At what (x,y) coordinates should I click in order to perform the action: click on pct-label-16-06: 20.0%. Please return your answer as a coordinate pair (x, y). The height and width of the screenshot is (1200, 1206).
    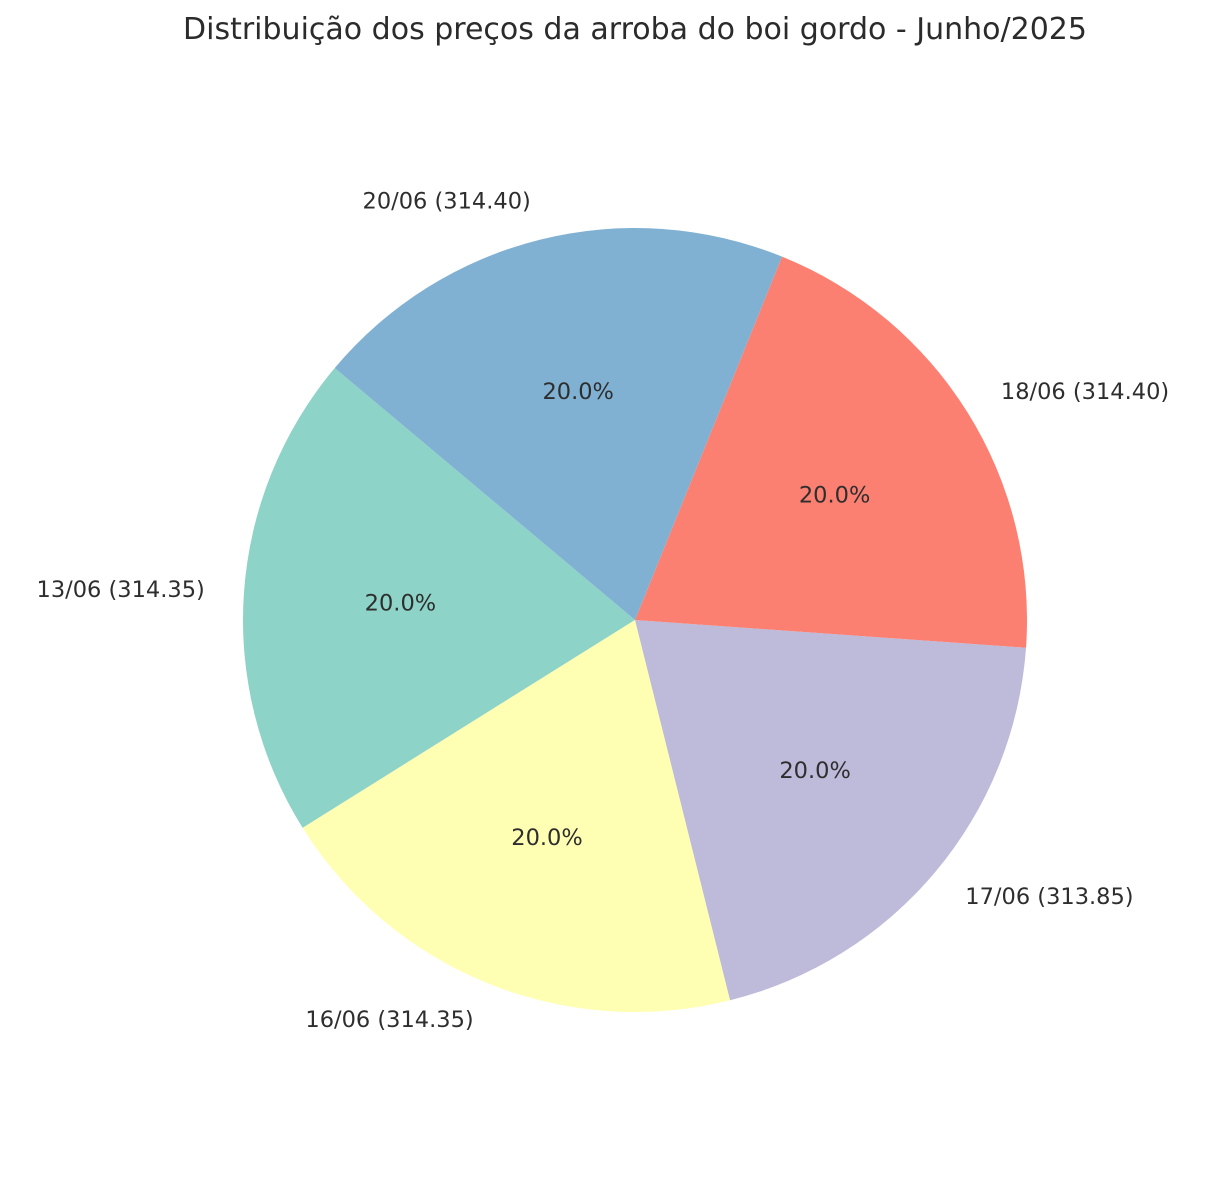
    Looking at the image, I should click on (546, 838).